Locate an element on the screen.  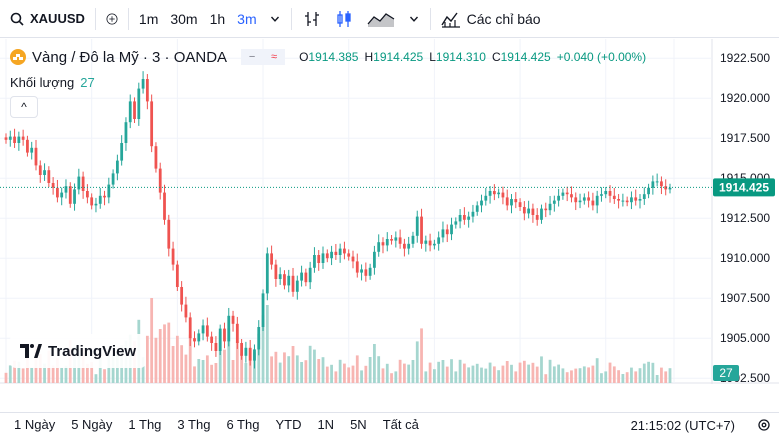
range-1y: 1N is located at coordinates (326, 424).